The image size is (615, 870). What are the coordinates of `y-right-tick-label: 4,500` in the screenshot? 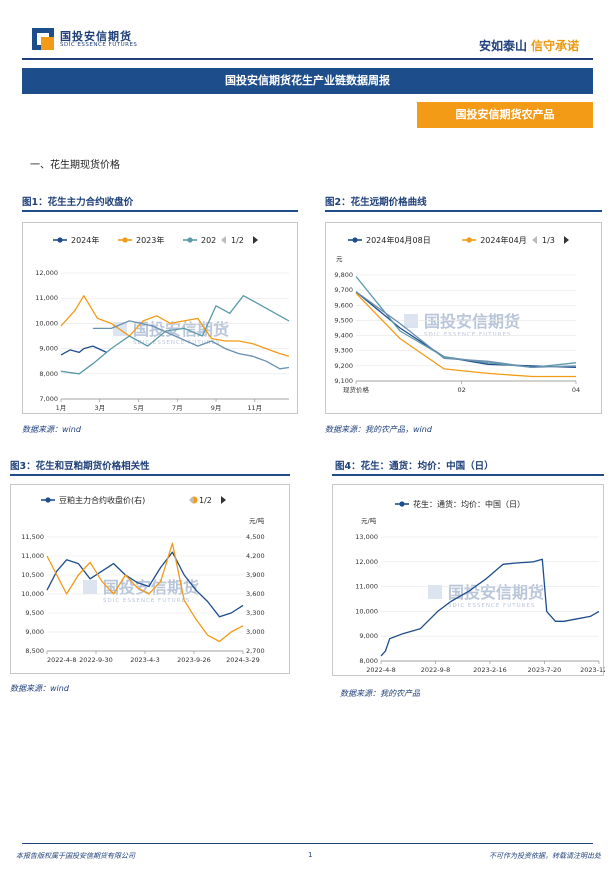 It's located at (255, 537).